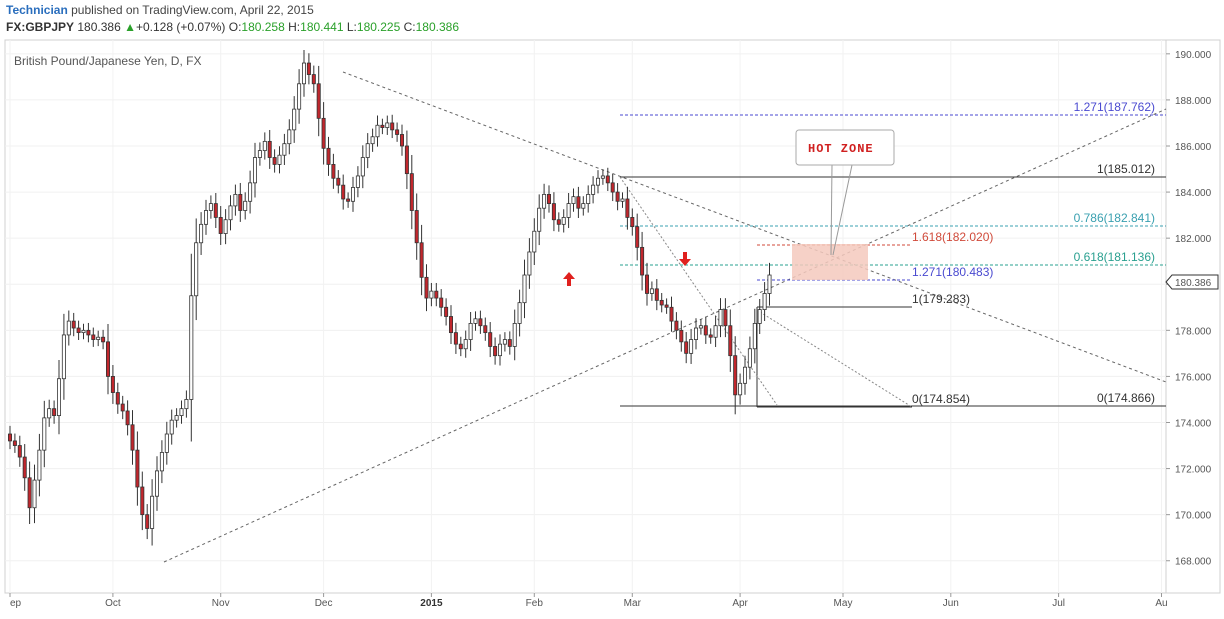  What do you see at coordinates (113, 603) in the screenshot?
I see `x-tick-label: Oct` at bounding box center [113, 603].